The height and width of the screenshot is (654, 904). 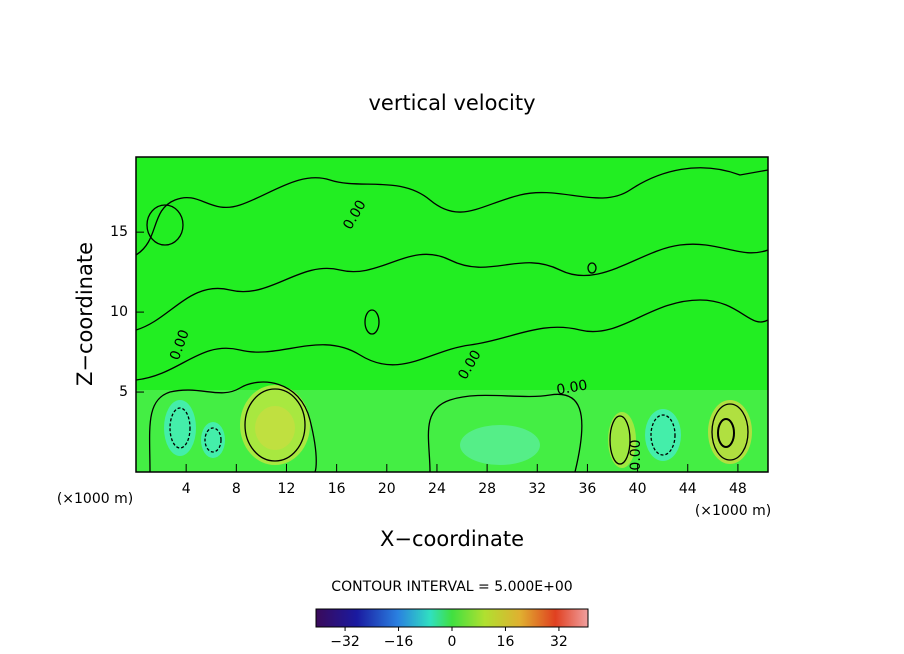 I want to click on x-tick-label: 48, so click(x=738, y=489).